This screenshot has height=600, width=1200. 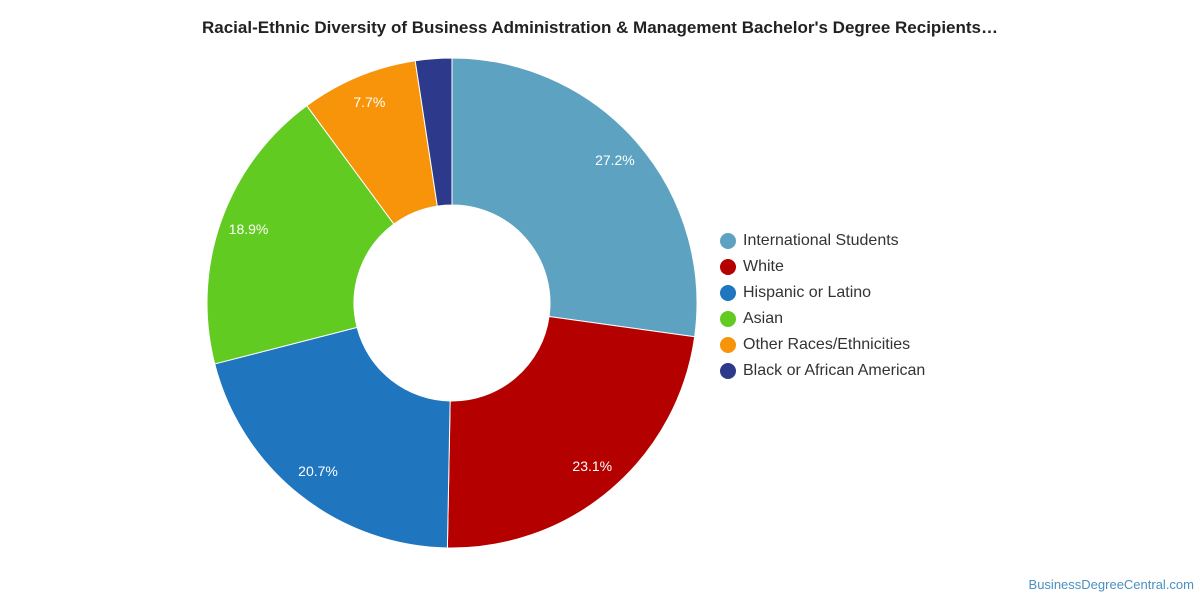 What do you see at coordinates (807, 292) in the screenshot?
I see `legend-label: Hispanic or Latino` at bounding box center [807, 292].